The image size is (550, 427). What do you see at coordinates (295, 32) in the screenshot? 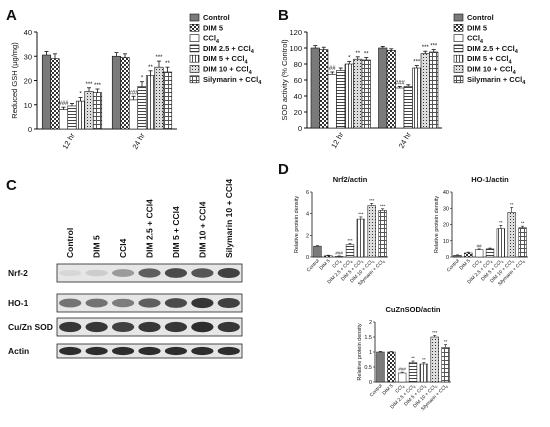
I see `y-tick-label: 120` at bounding box center [295, 32].